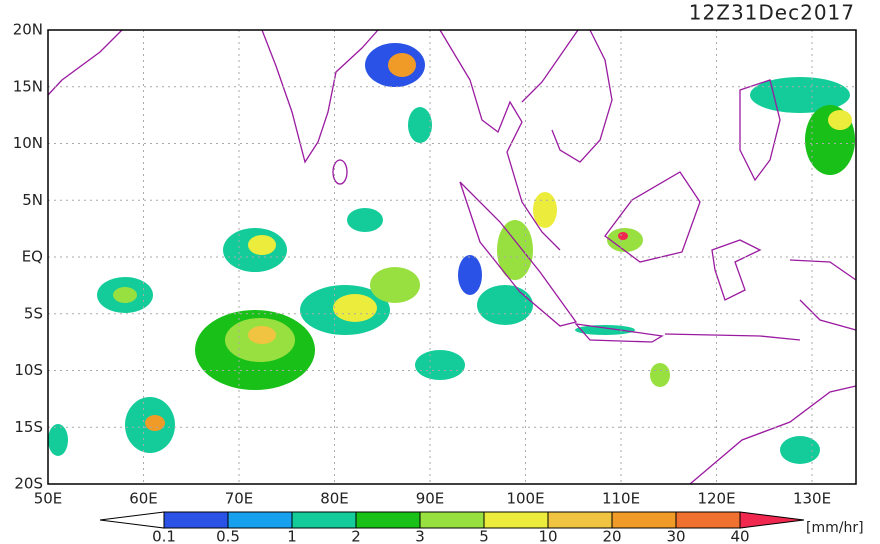 This screenshot has width=880, height=544. Describe the element at coordinates (28, 30) in the screenshot. I see `lat-label: 20N` at that location.